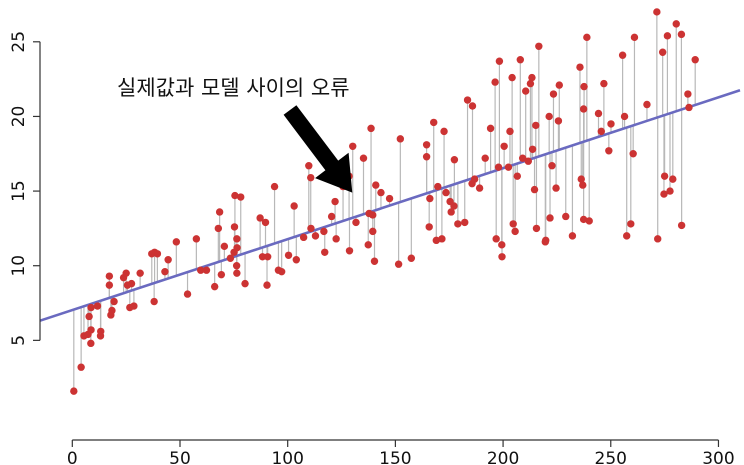 The width and height of the screenshot is (744, 465). I want to click on x-tick-label-300: 300, so click(718, 457).